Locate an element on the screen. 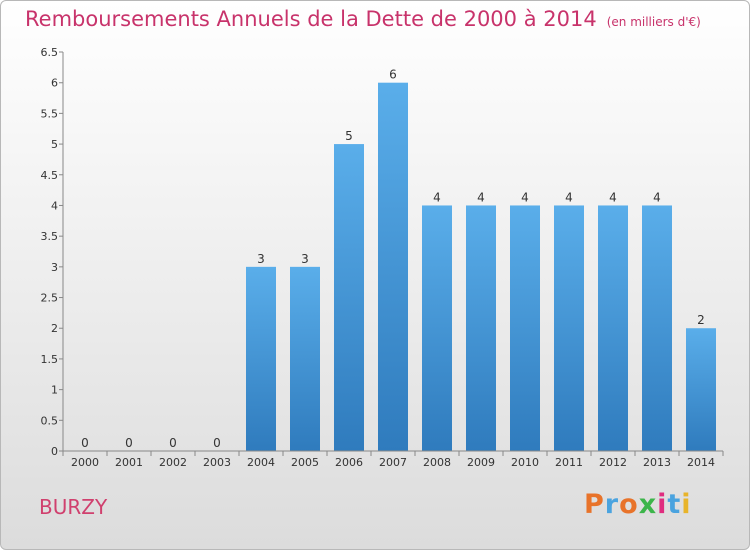 The width and height of the screenshot is (750, 550). bar-2010 is located at coordinates (525, 328).